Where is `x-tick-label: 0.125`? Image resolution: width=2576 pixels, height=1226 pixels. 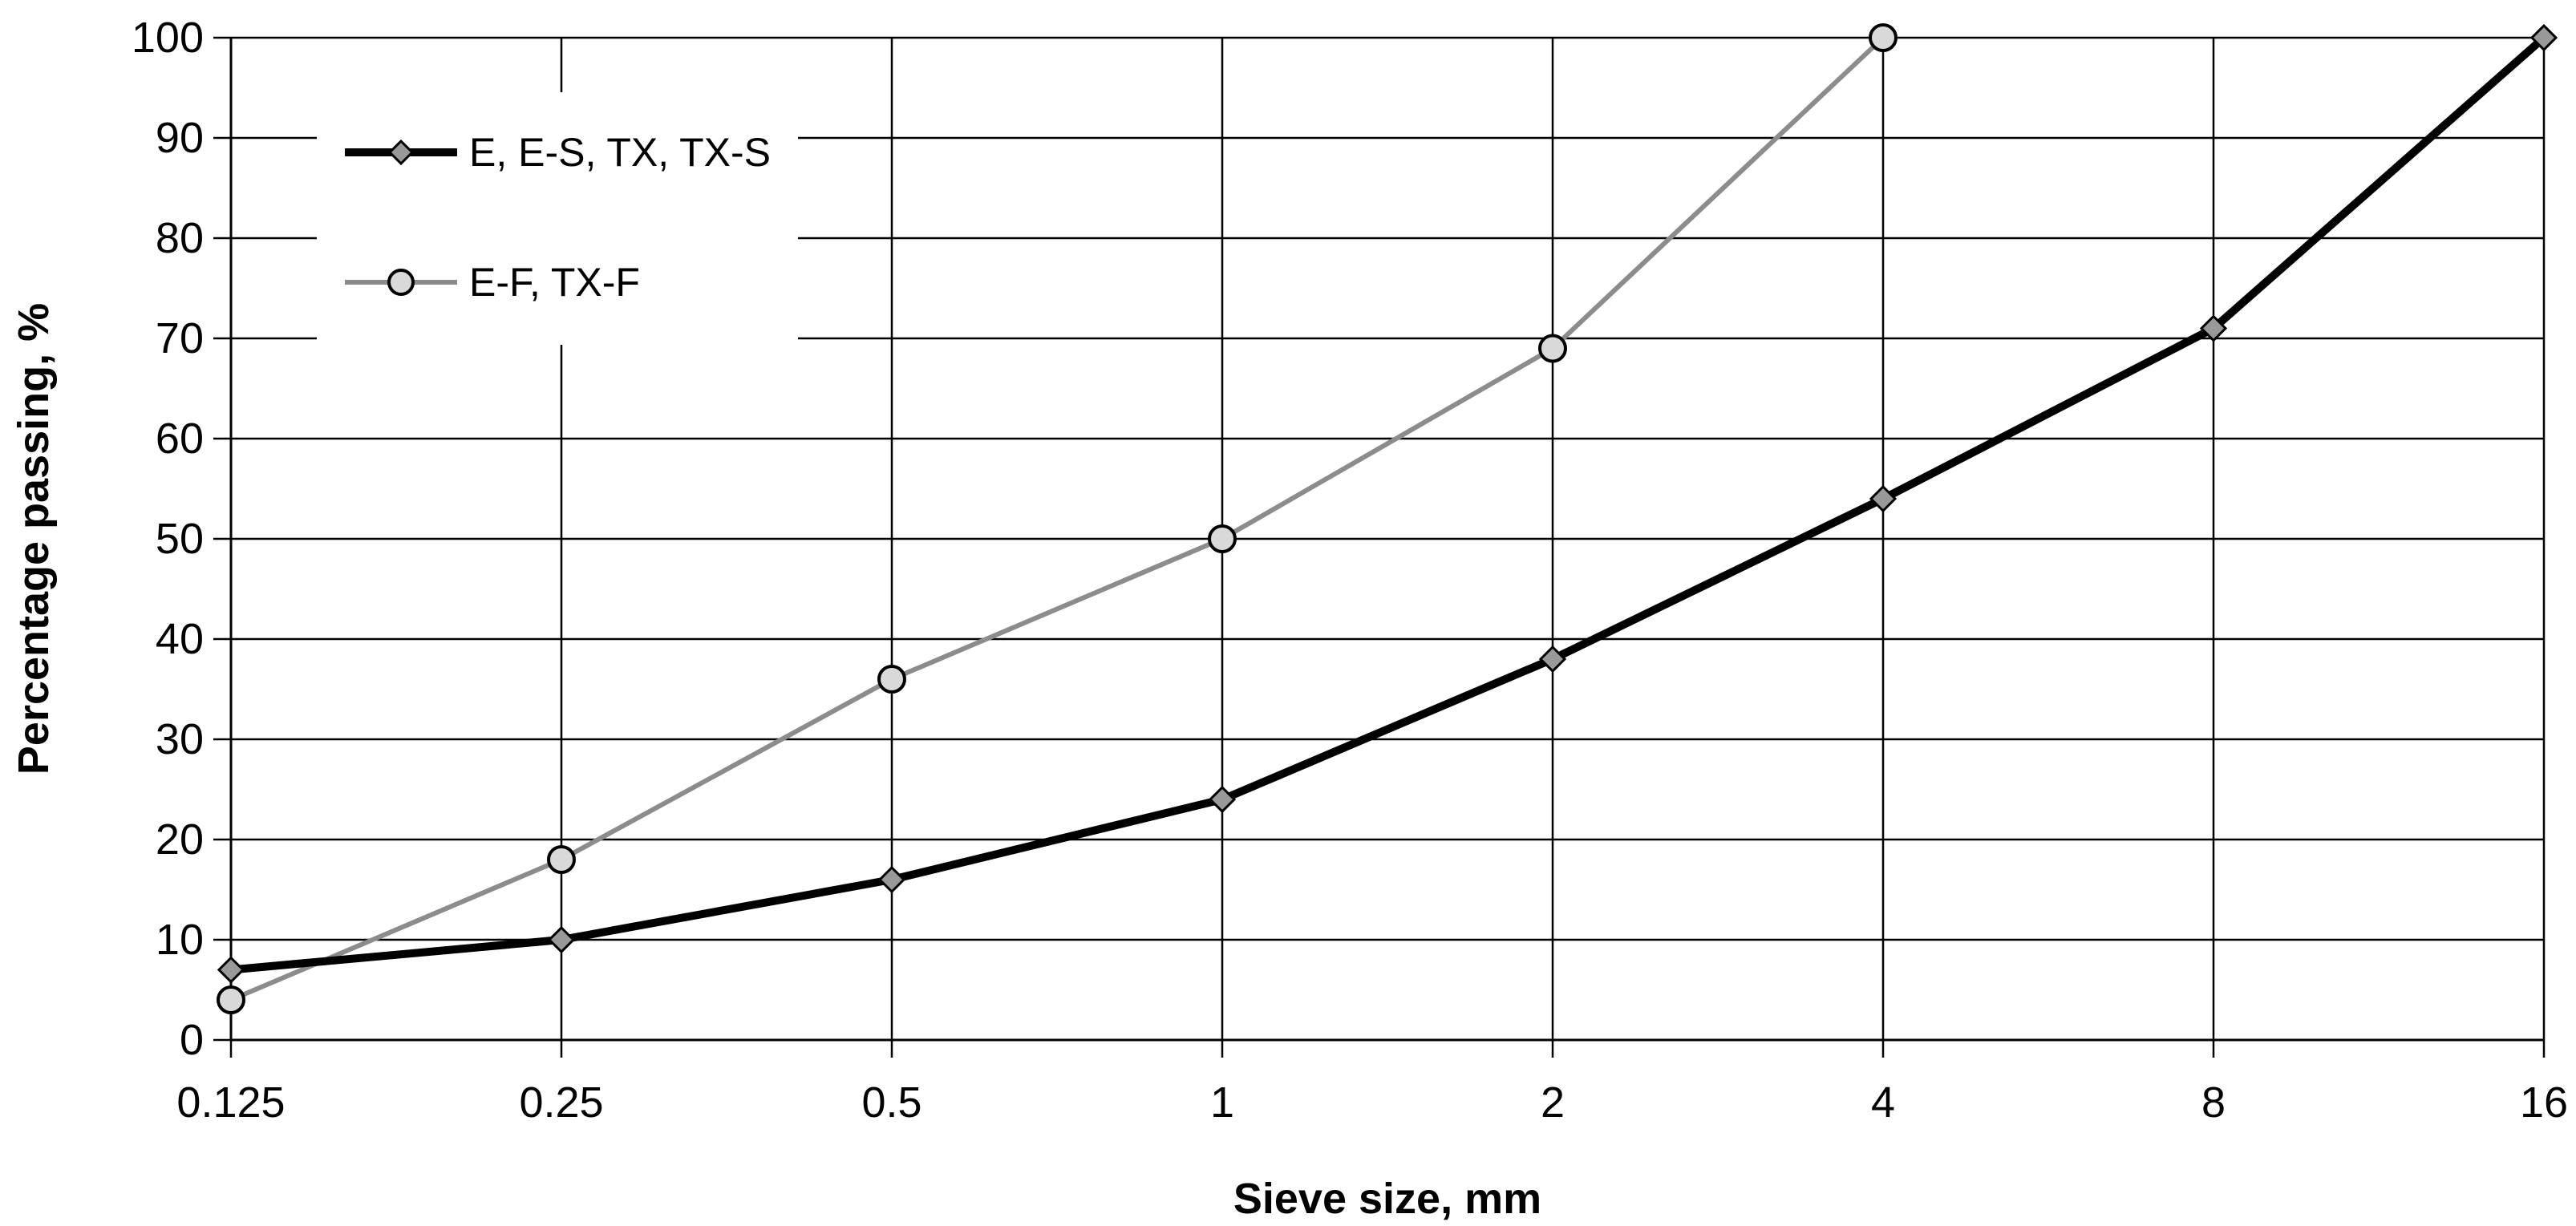
x-tick-label: 0.125 is located at coordinates (230, 1102).